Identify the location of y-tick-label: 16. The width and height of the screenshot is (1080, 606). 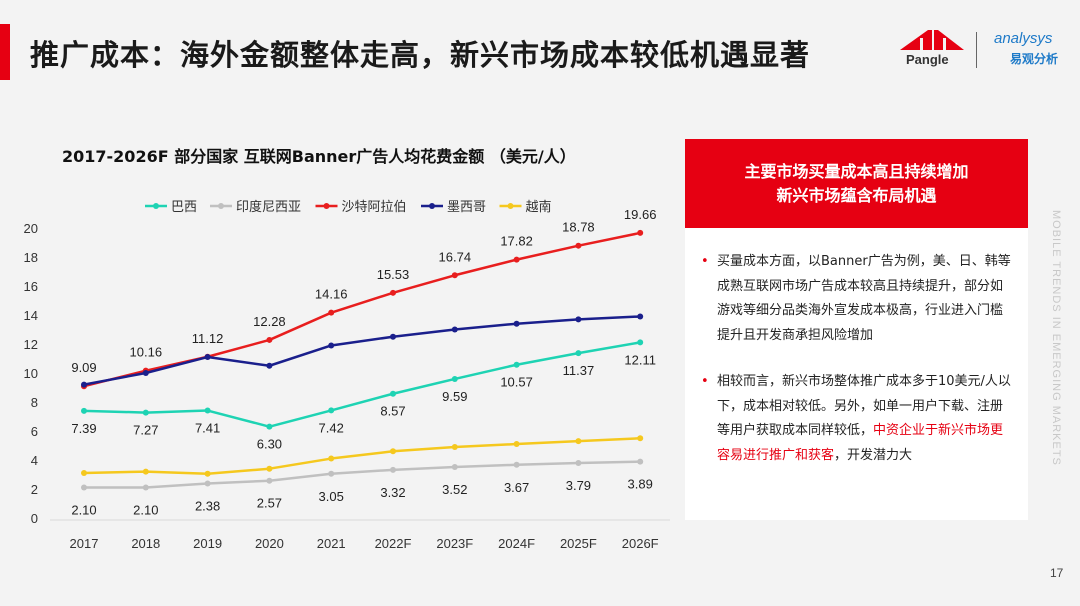
(31, 286).